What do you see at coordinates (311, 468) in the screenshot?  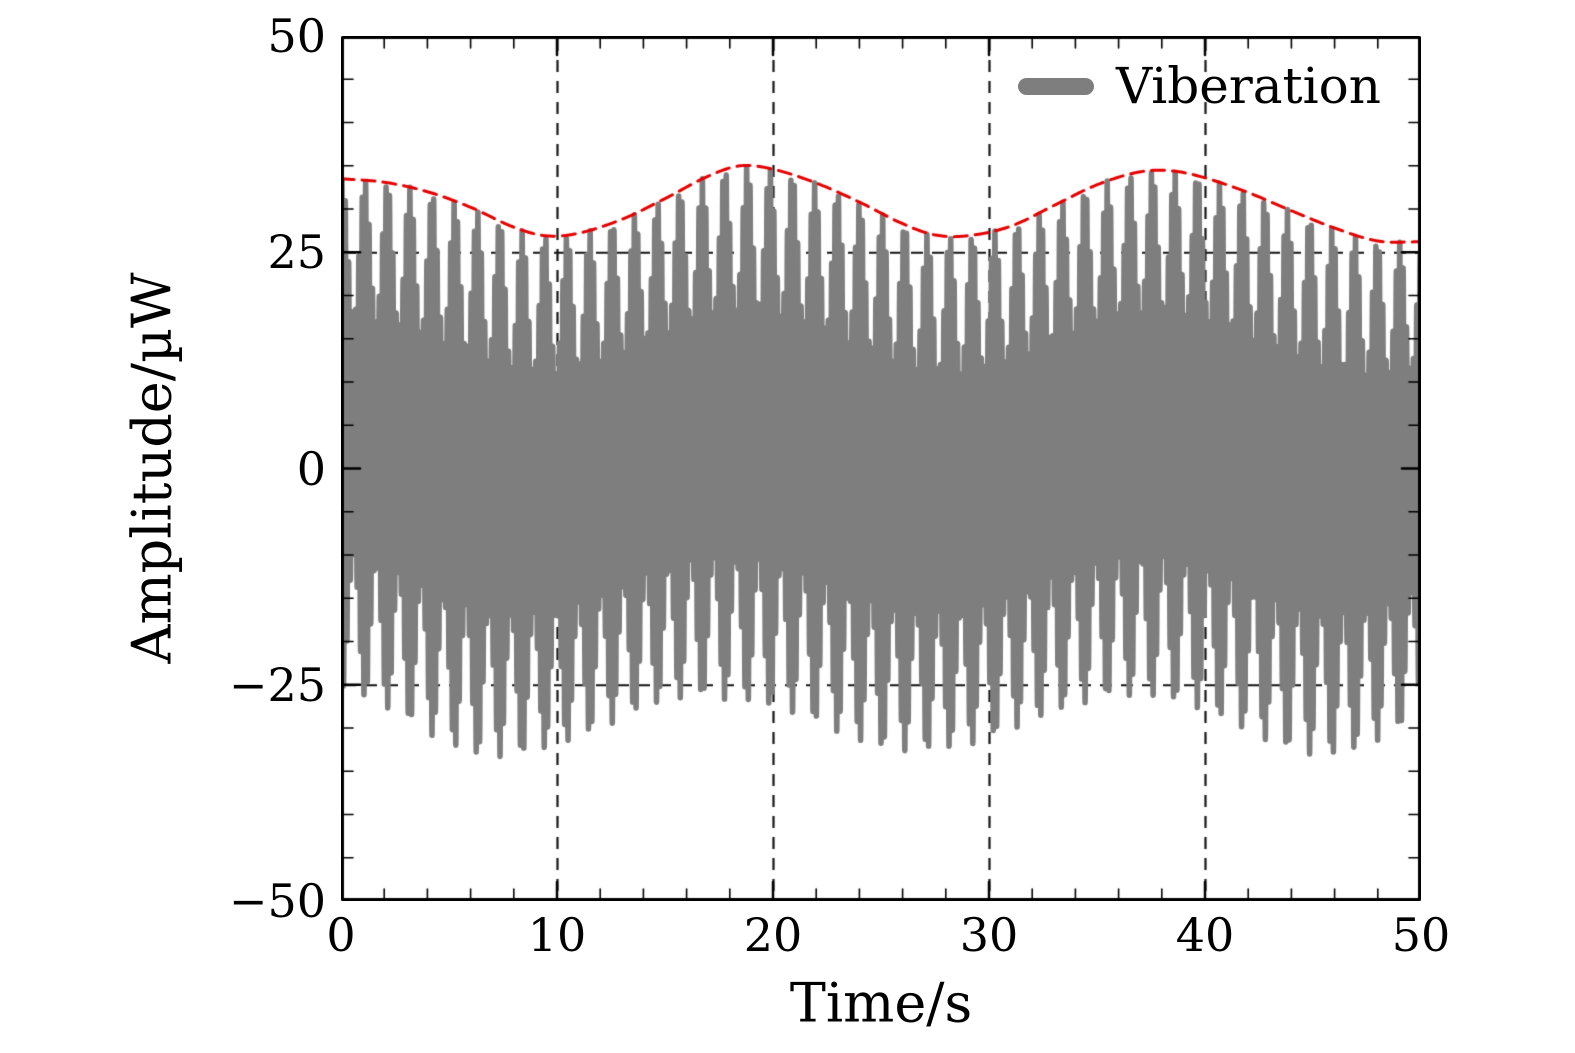 I see `y-tick-label: 0` at bounding box center [311, 468].